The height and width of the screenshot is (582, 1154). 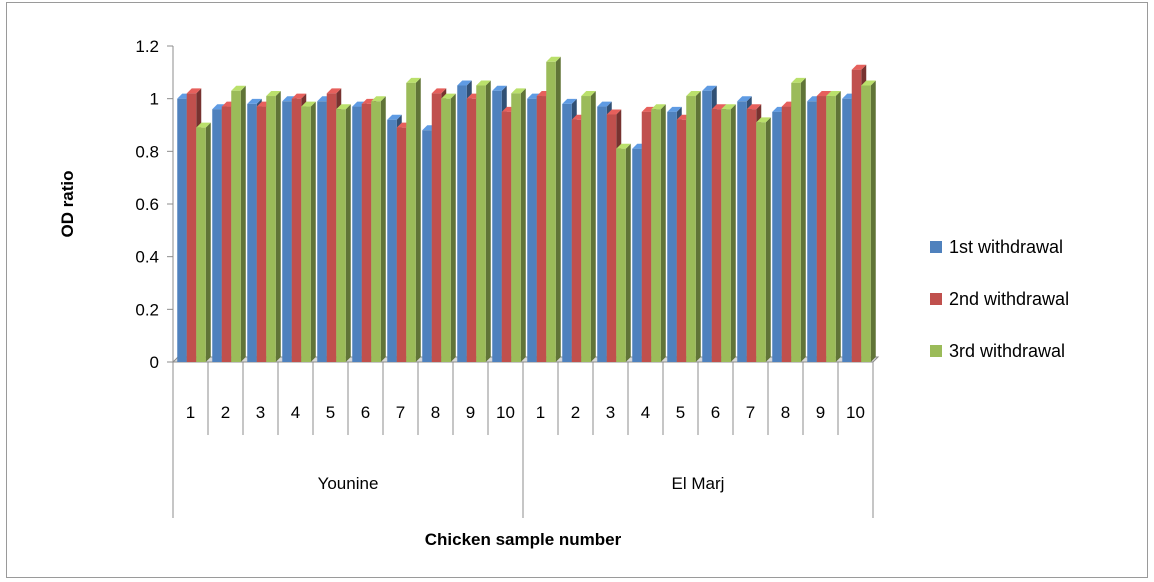 I want to click on x-axis-title: Chicken sample number, so click(x=523, y=539).